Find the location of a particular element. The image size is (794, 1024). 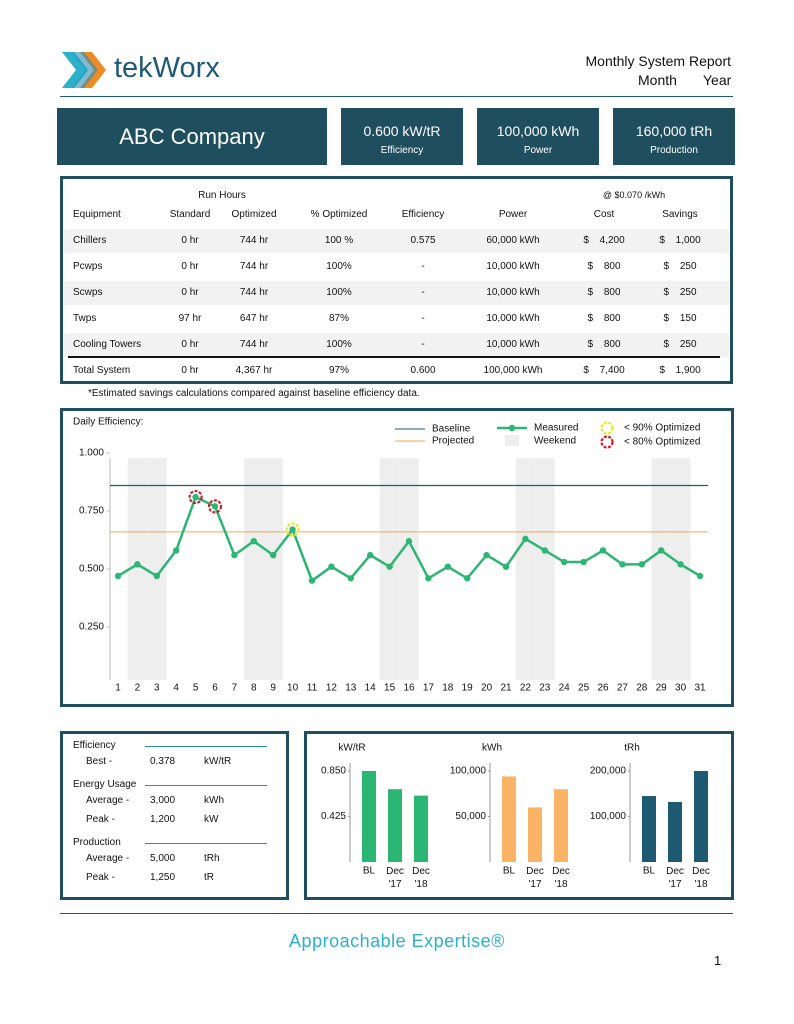

total-cell: 0.600 is located at coordinates (423, 370).